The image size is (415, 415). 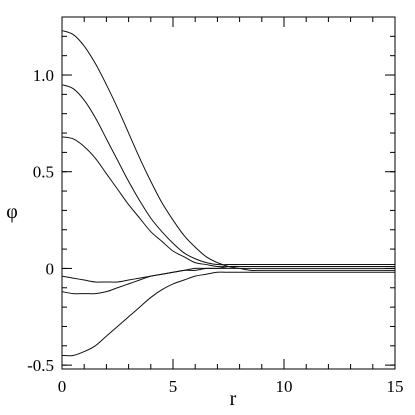 What do you see at coordinates (62, 386) in the screenshot?
I see `x-tick-label: 0` at bounding box center [62, 386].